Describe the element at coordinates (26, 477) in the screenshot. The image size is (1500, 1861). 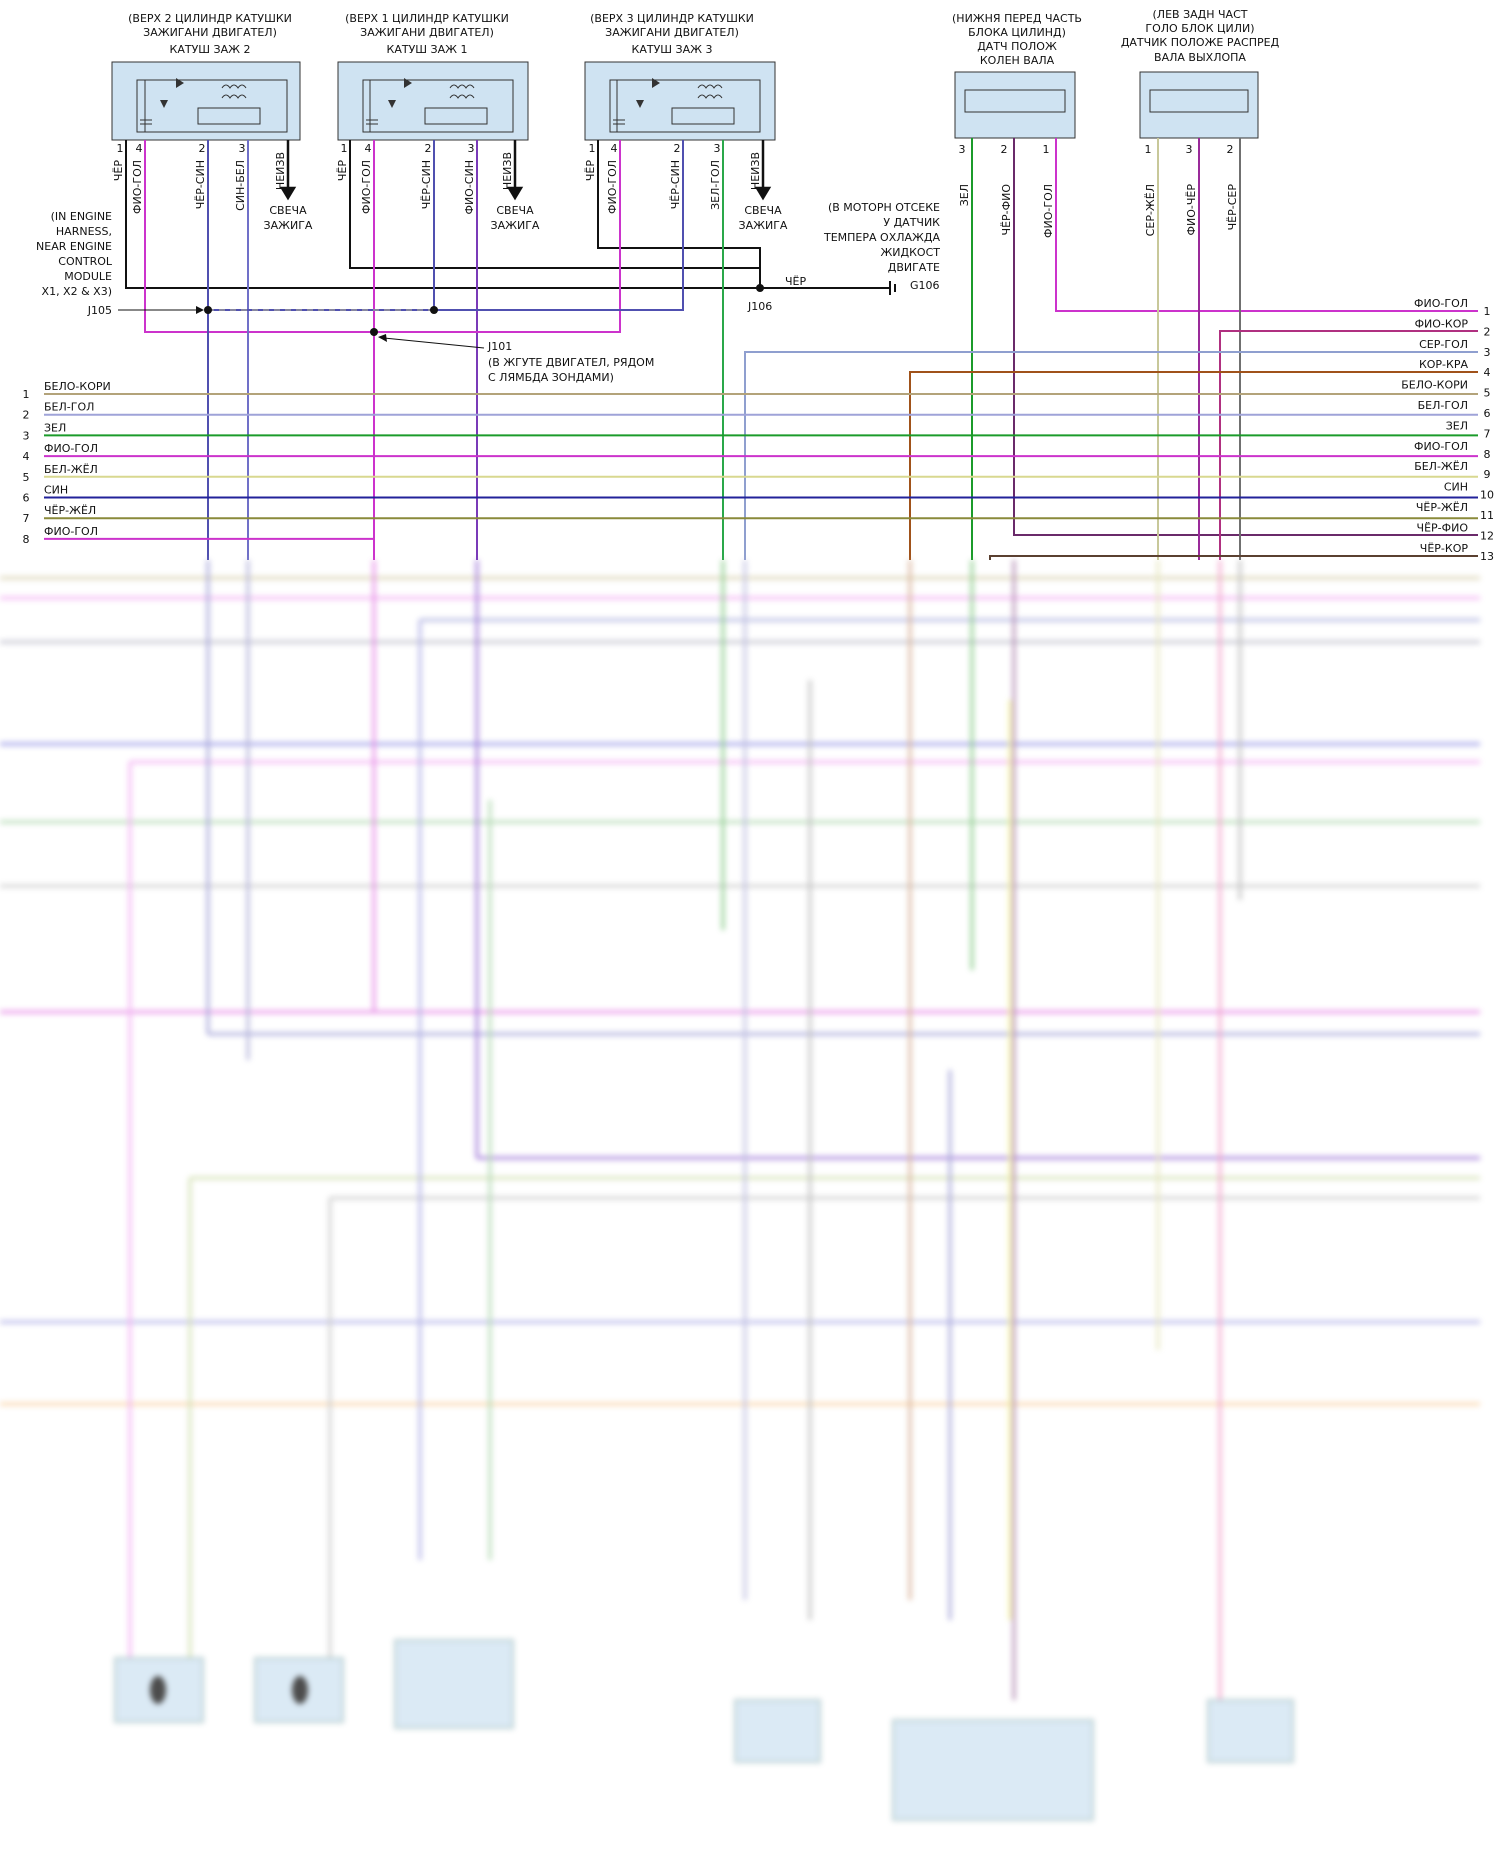
I see `left-pin-5: 5` at that location.